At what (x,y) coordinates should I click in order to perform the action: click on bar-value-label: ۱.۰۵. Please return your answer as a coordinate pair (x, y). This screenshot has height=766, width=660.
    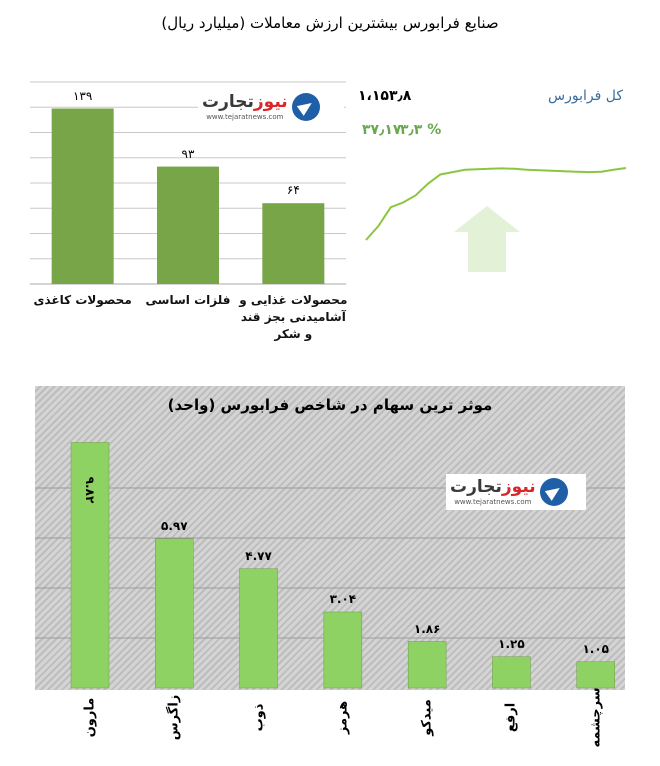
    Looking at the image, I should click on (595, 648).